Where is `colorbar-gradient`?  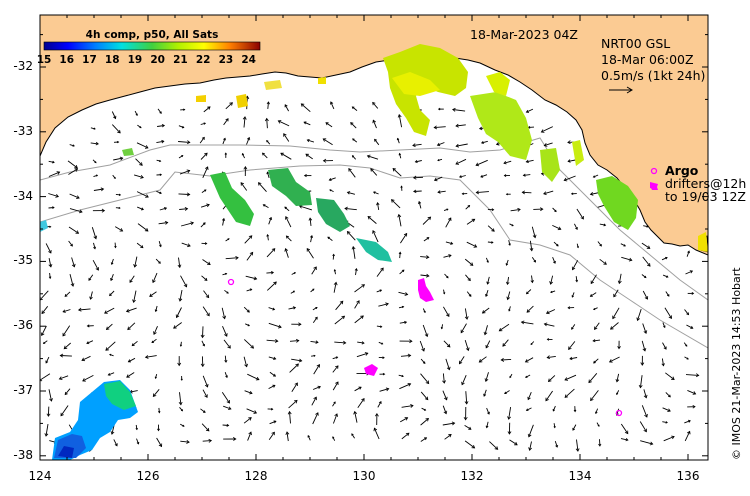
colorbar-gradient is located at coordinates (152, 46).